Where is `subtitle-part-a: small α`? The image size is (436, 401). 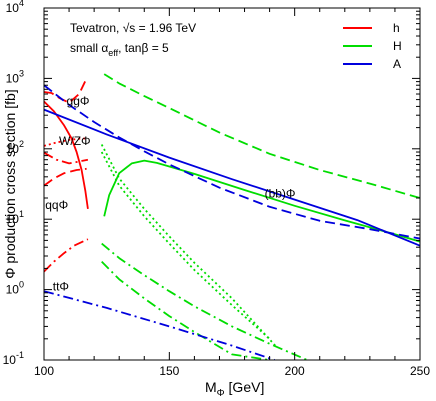
subtitle-part-a: small α is located at coordinates (89, 48).